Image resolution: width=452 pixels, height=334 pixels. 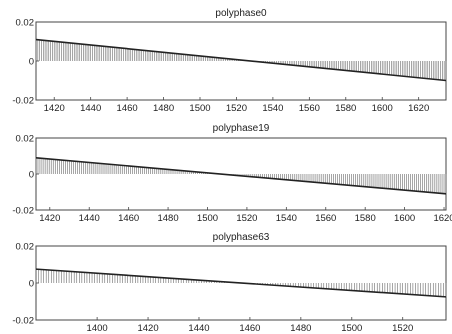 I want to click on x-axis-ticks: 1400 1420 1440 1460 1480 1500 1520, so click(x=250, y=325).